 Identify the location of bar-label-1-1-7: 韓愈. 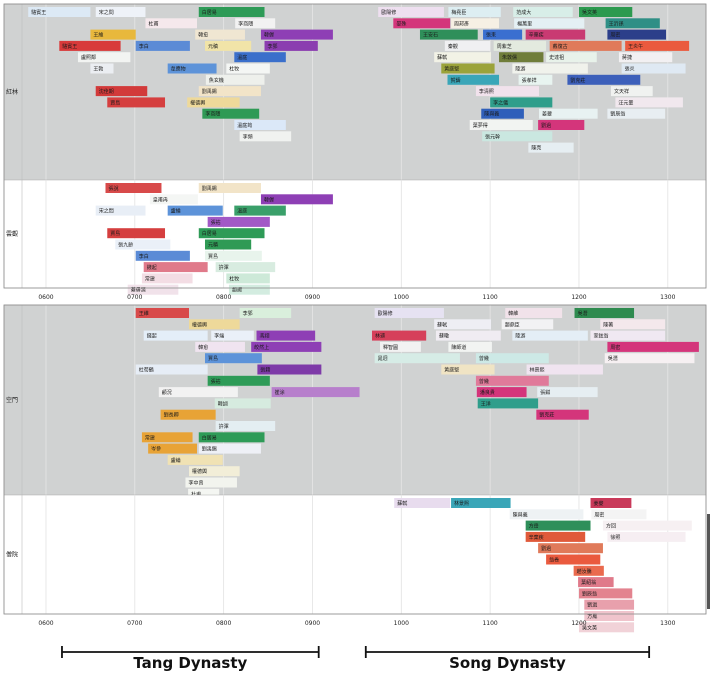
(203, 35).